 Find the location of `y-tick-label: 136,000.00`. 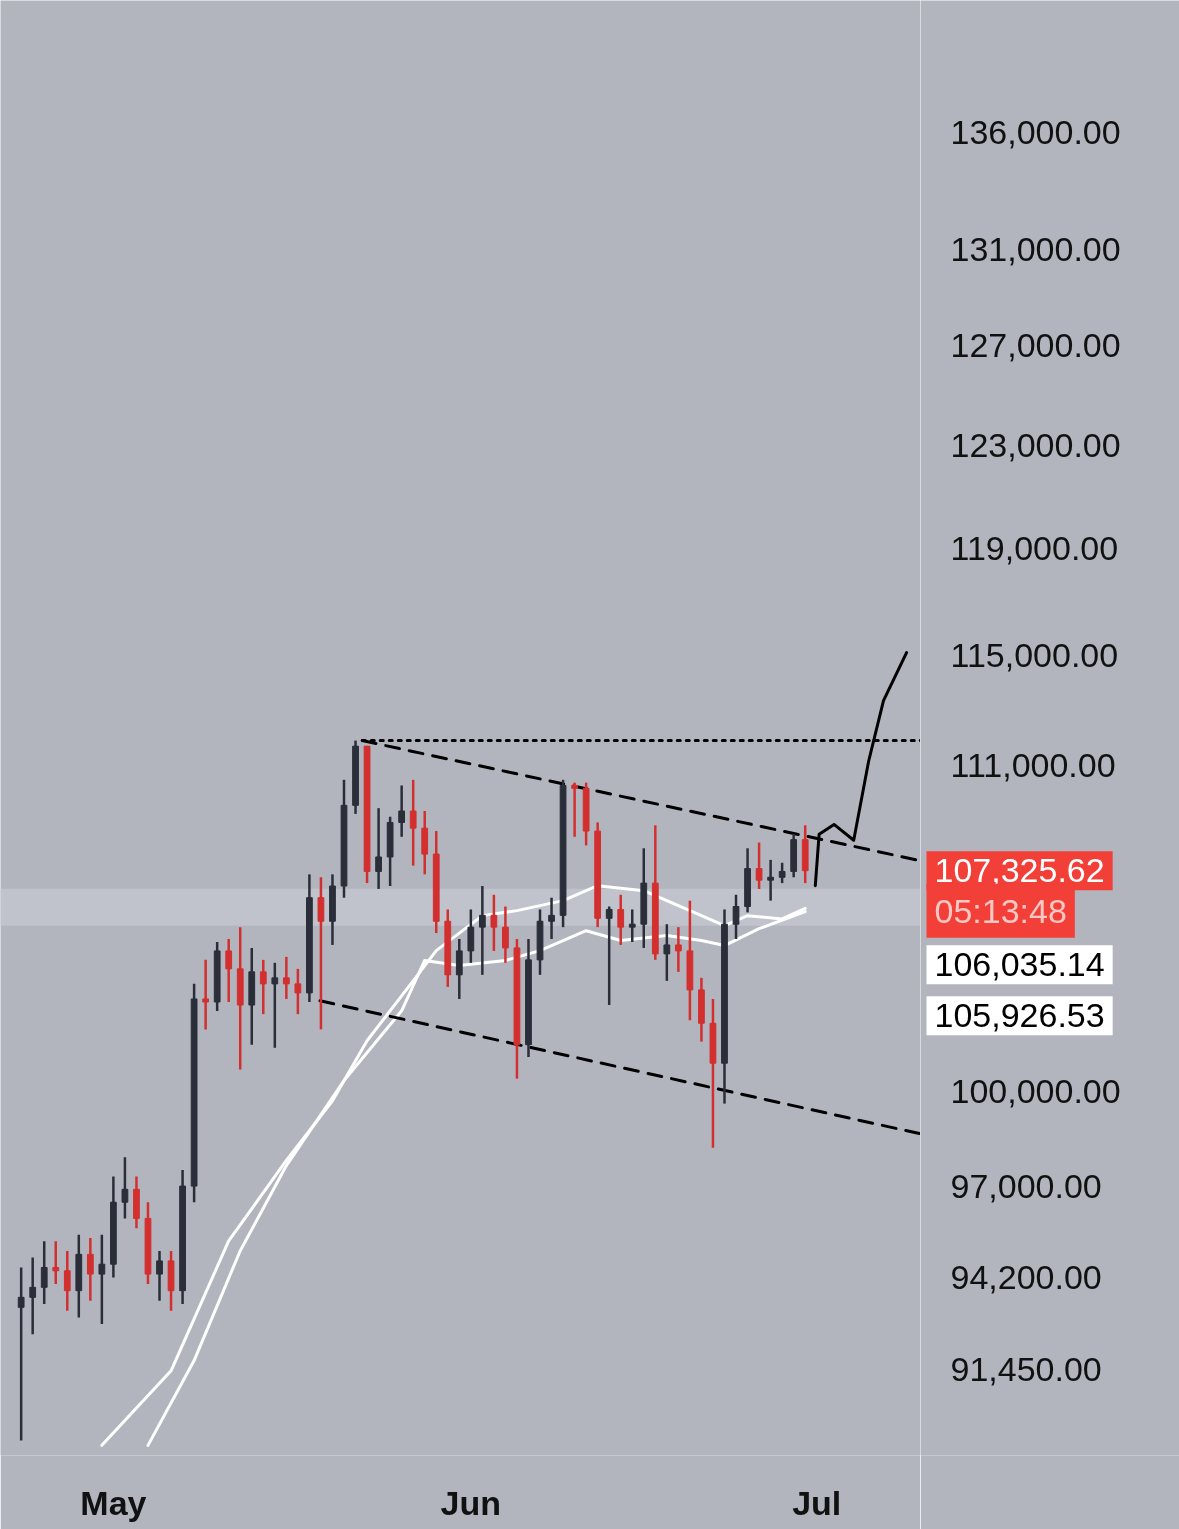

y-tick-label: 136,000.00 is located at coordinates (1035, 131).